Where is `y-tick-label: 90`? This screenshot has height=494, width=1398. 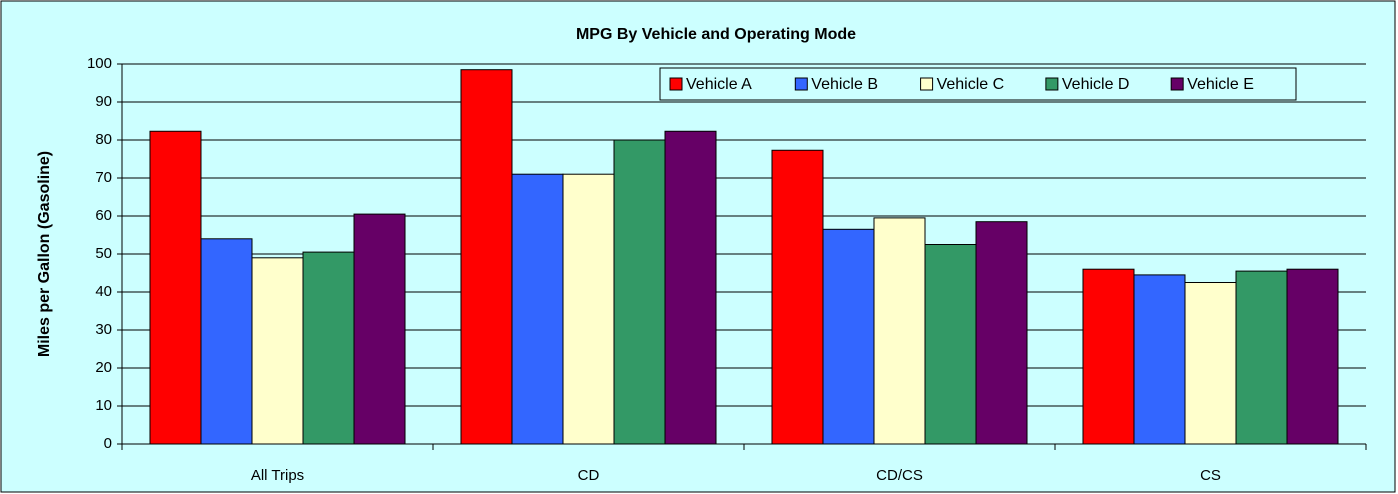 y-tick-label: 90 is located at coordinates (103, 101).